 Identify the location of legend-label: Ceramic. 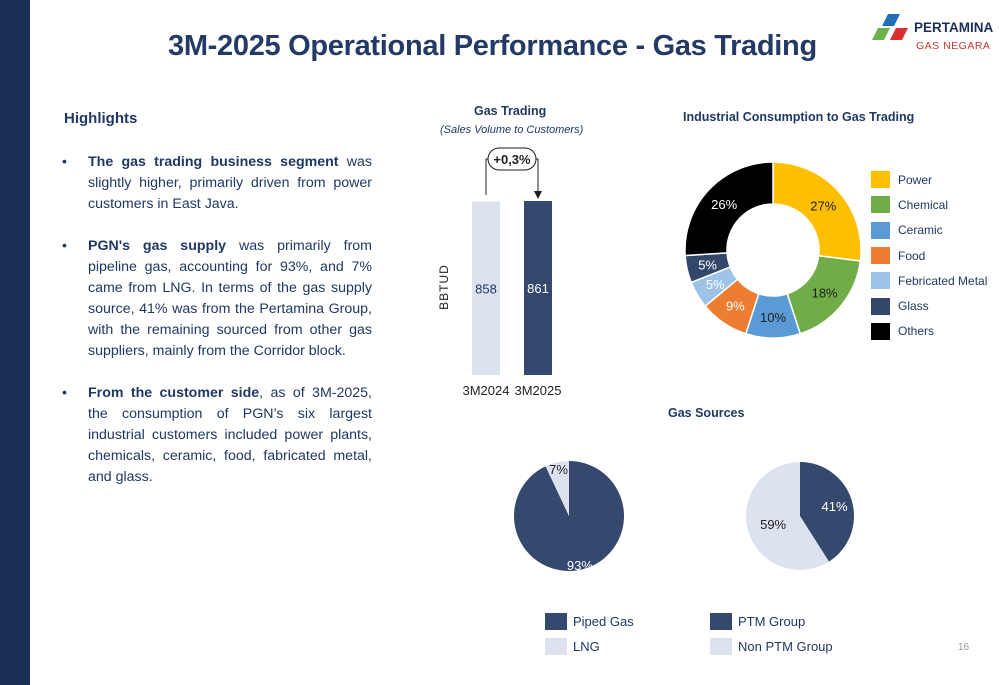
(920, 230).